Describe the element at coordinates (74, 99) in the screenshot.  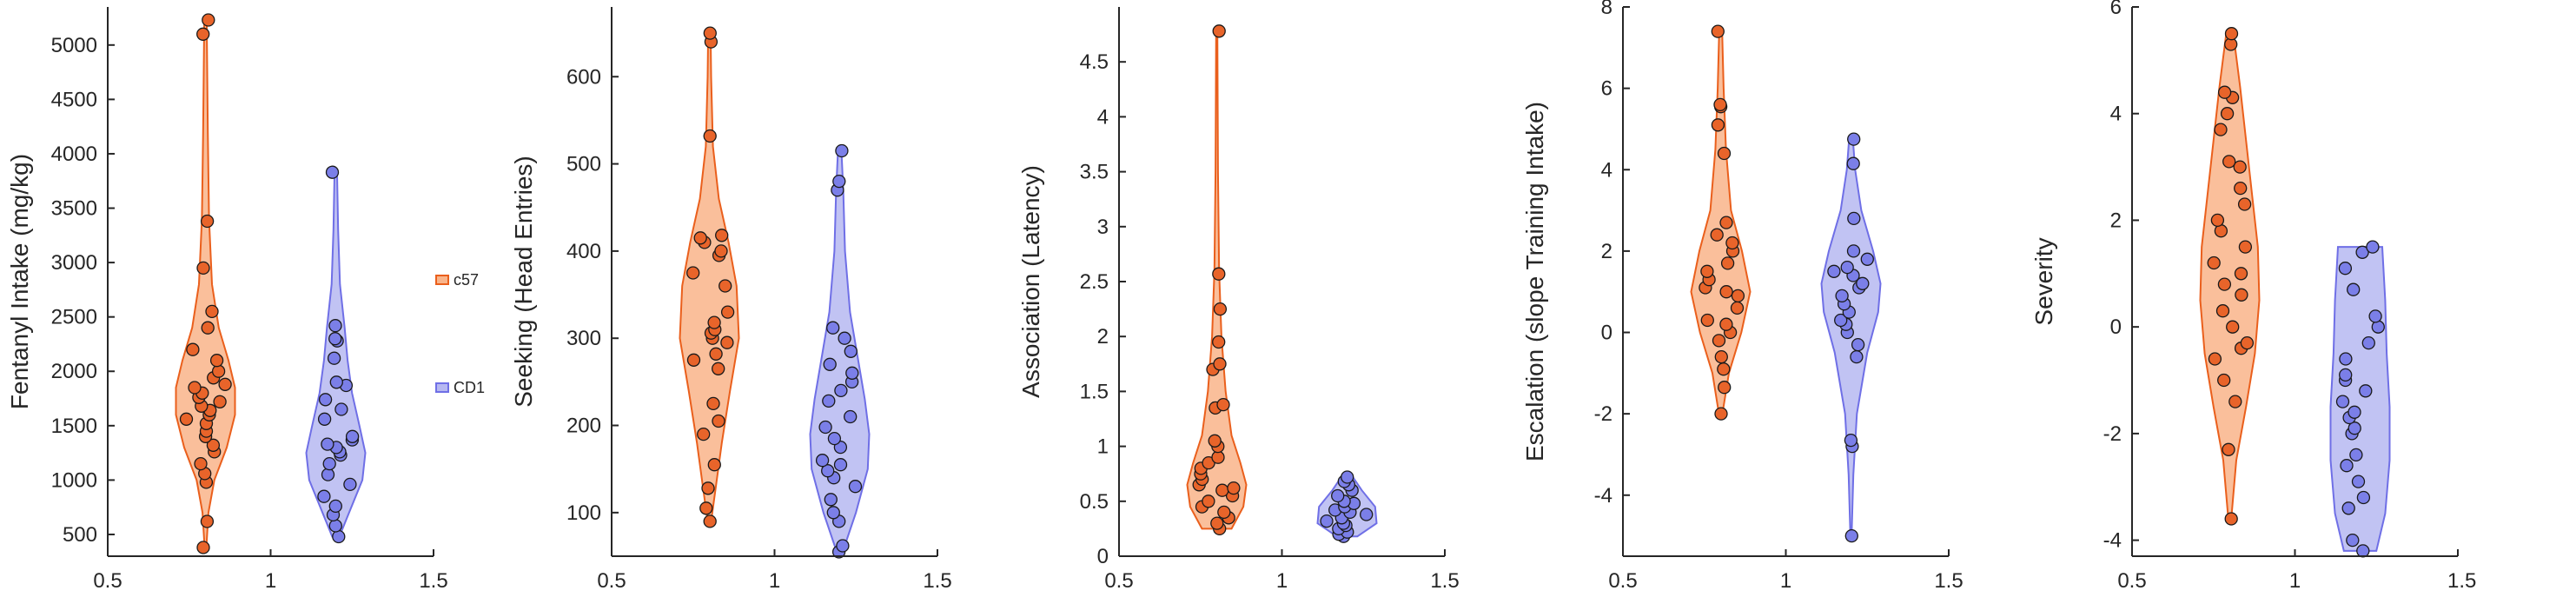
I see `y-tick-label: 4500` at that location.